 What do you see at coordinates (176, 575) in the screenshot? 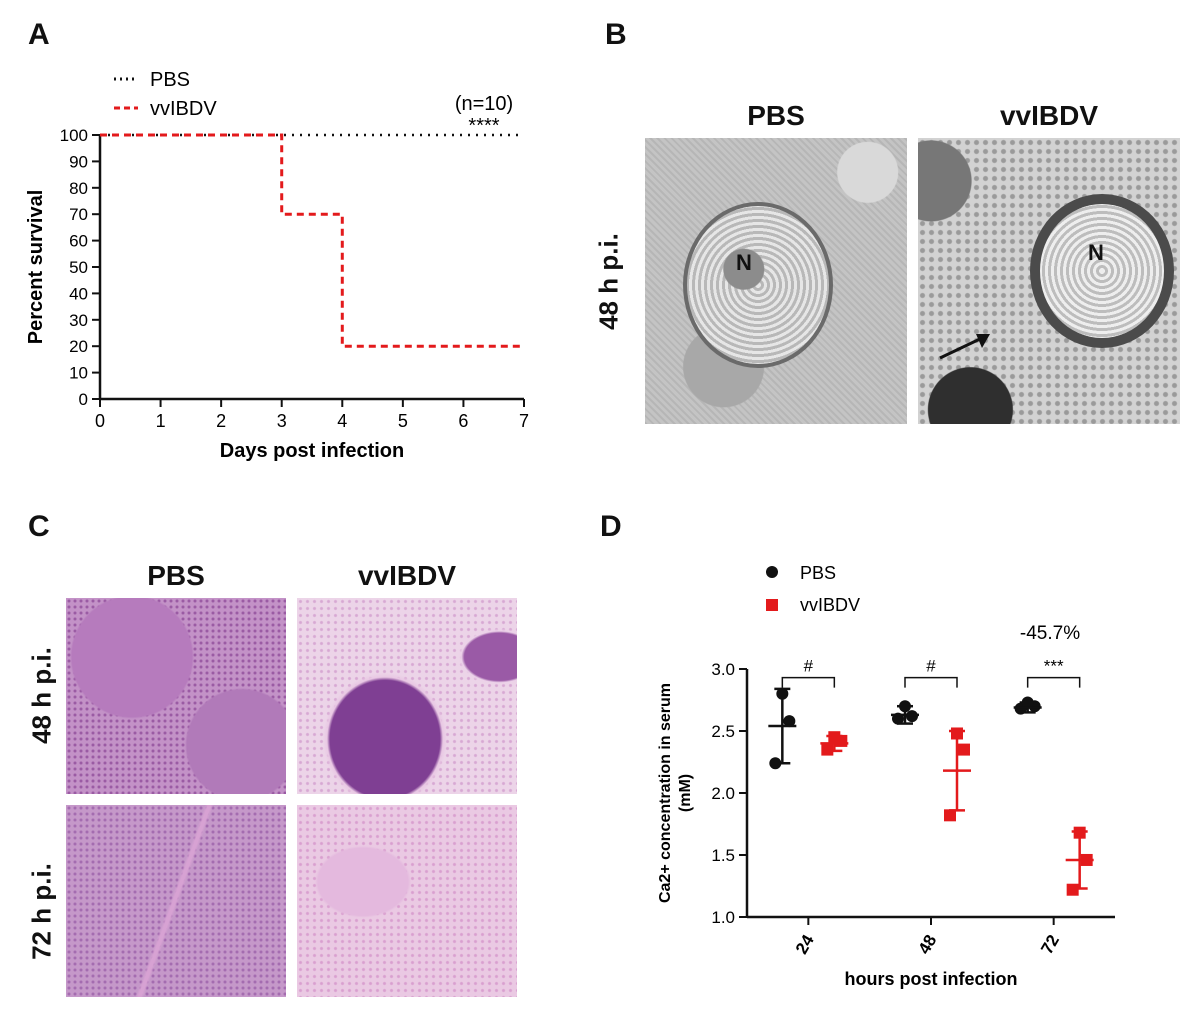
I see `panel-c-column-pbs: PBS` at bounding box center [176, 575].